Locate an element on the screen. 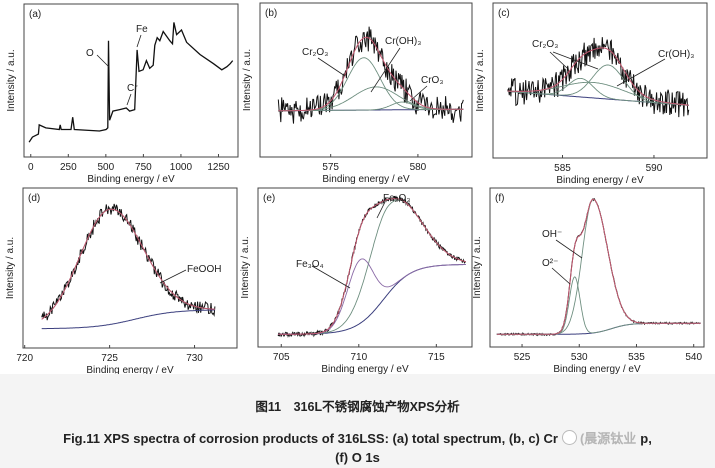  x-tick-label: 535 is located at coordinates (636, 357).